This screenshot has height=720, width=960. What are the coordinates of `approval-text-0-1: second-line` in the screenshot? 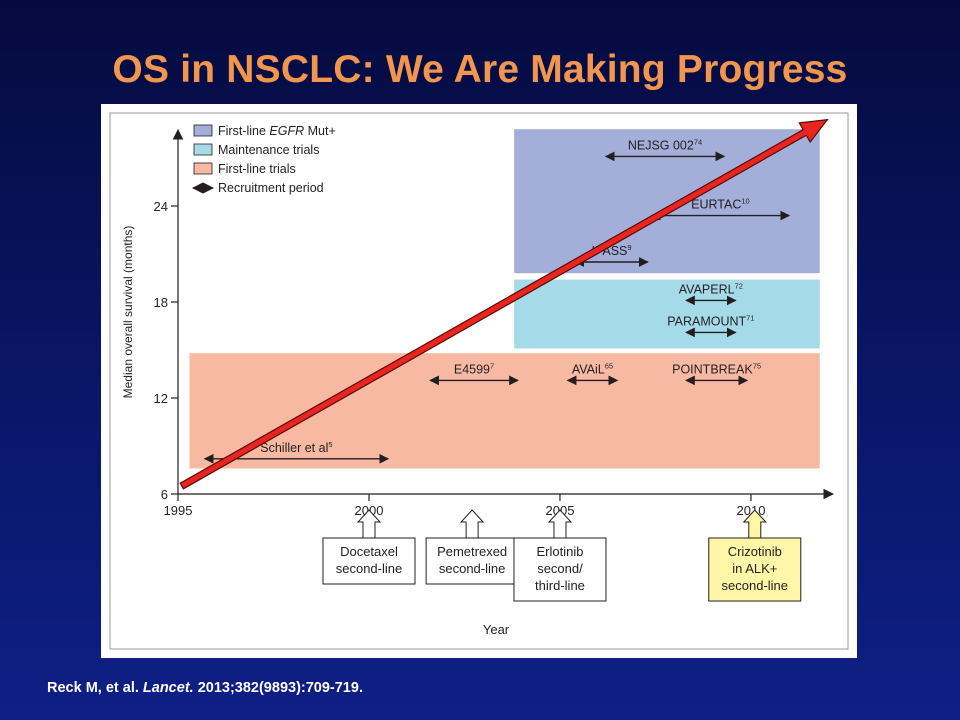 It's located at (369, 568).